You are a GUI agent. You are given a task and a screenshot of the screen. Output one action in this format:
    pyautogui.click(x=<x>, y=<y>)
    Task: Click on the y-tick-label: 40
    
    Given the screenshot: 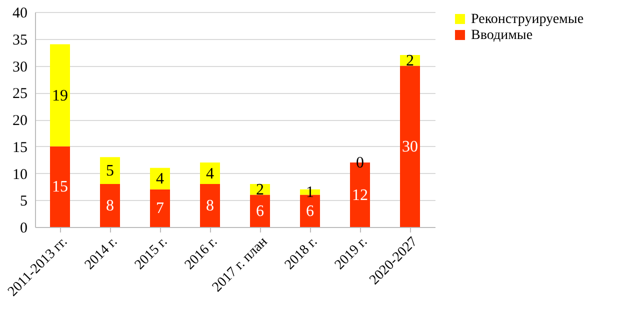 What is the action you would take?
    pyautogui.click(x=20, y=14)
    